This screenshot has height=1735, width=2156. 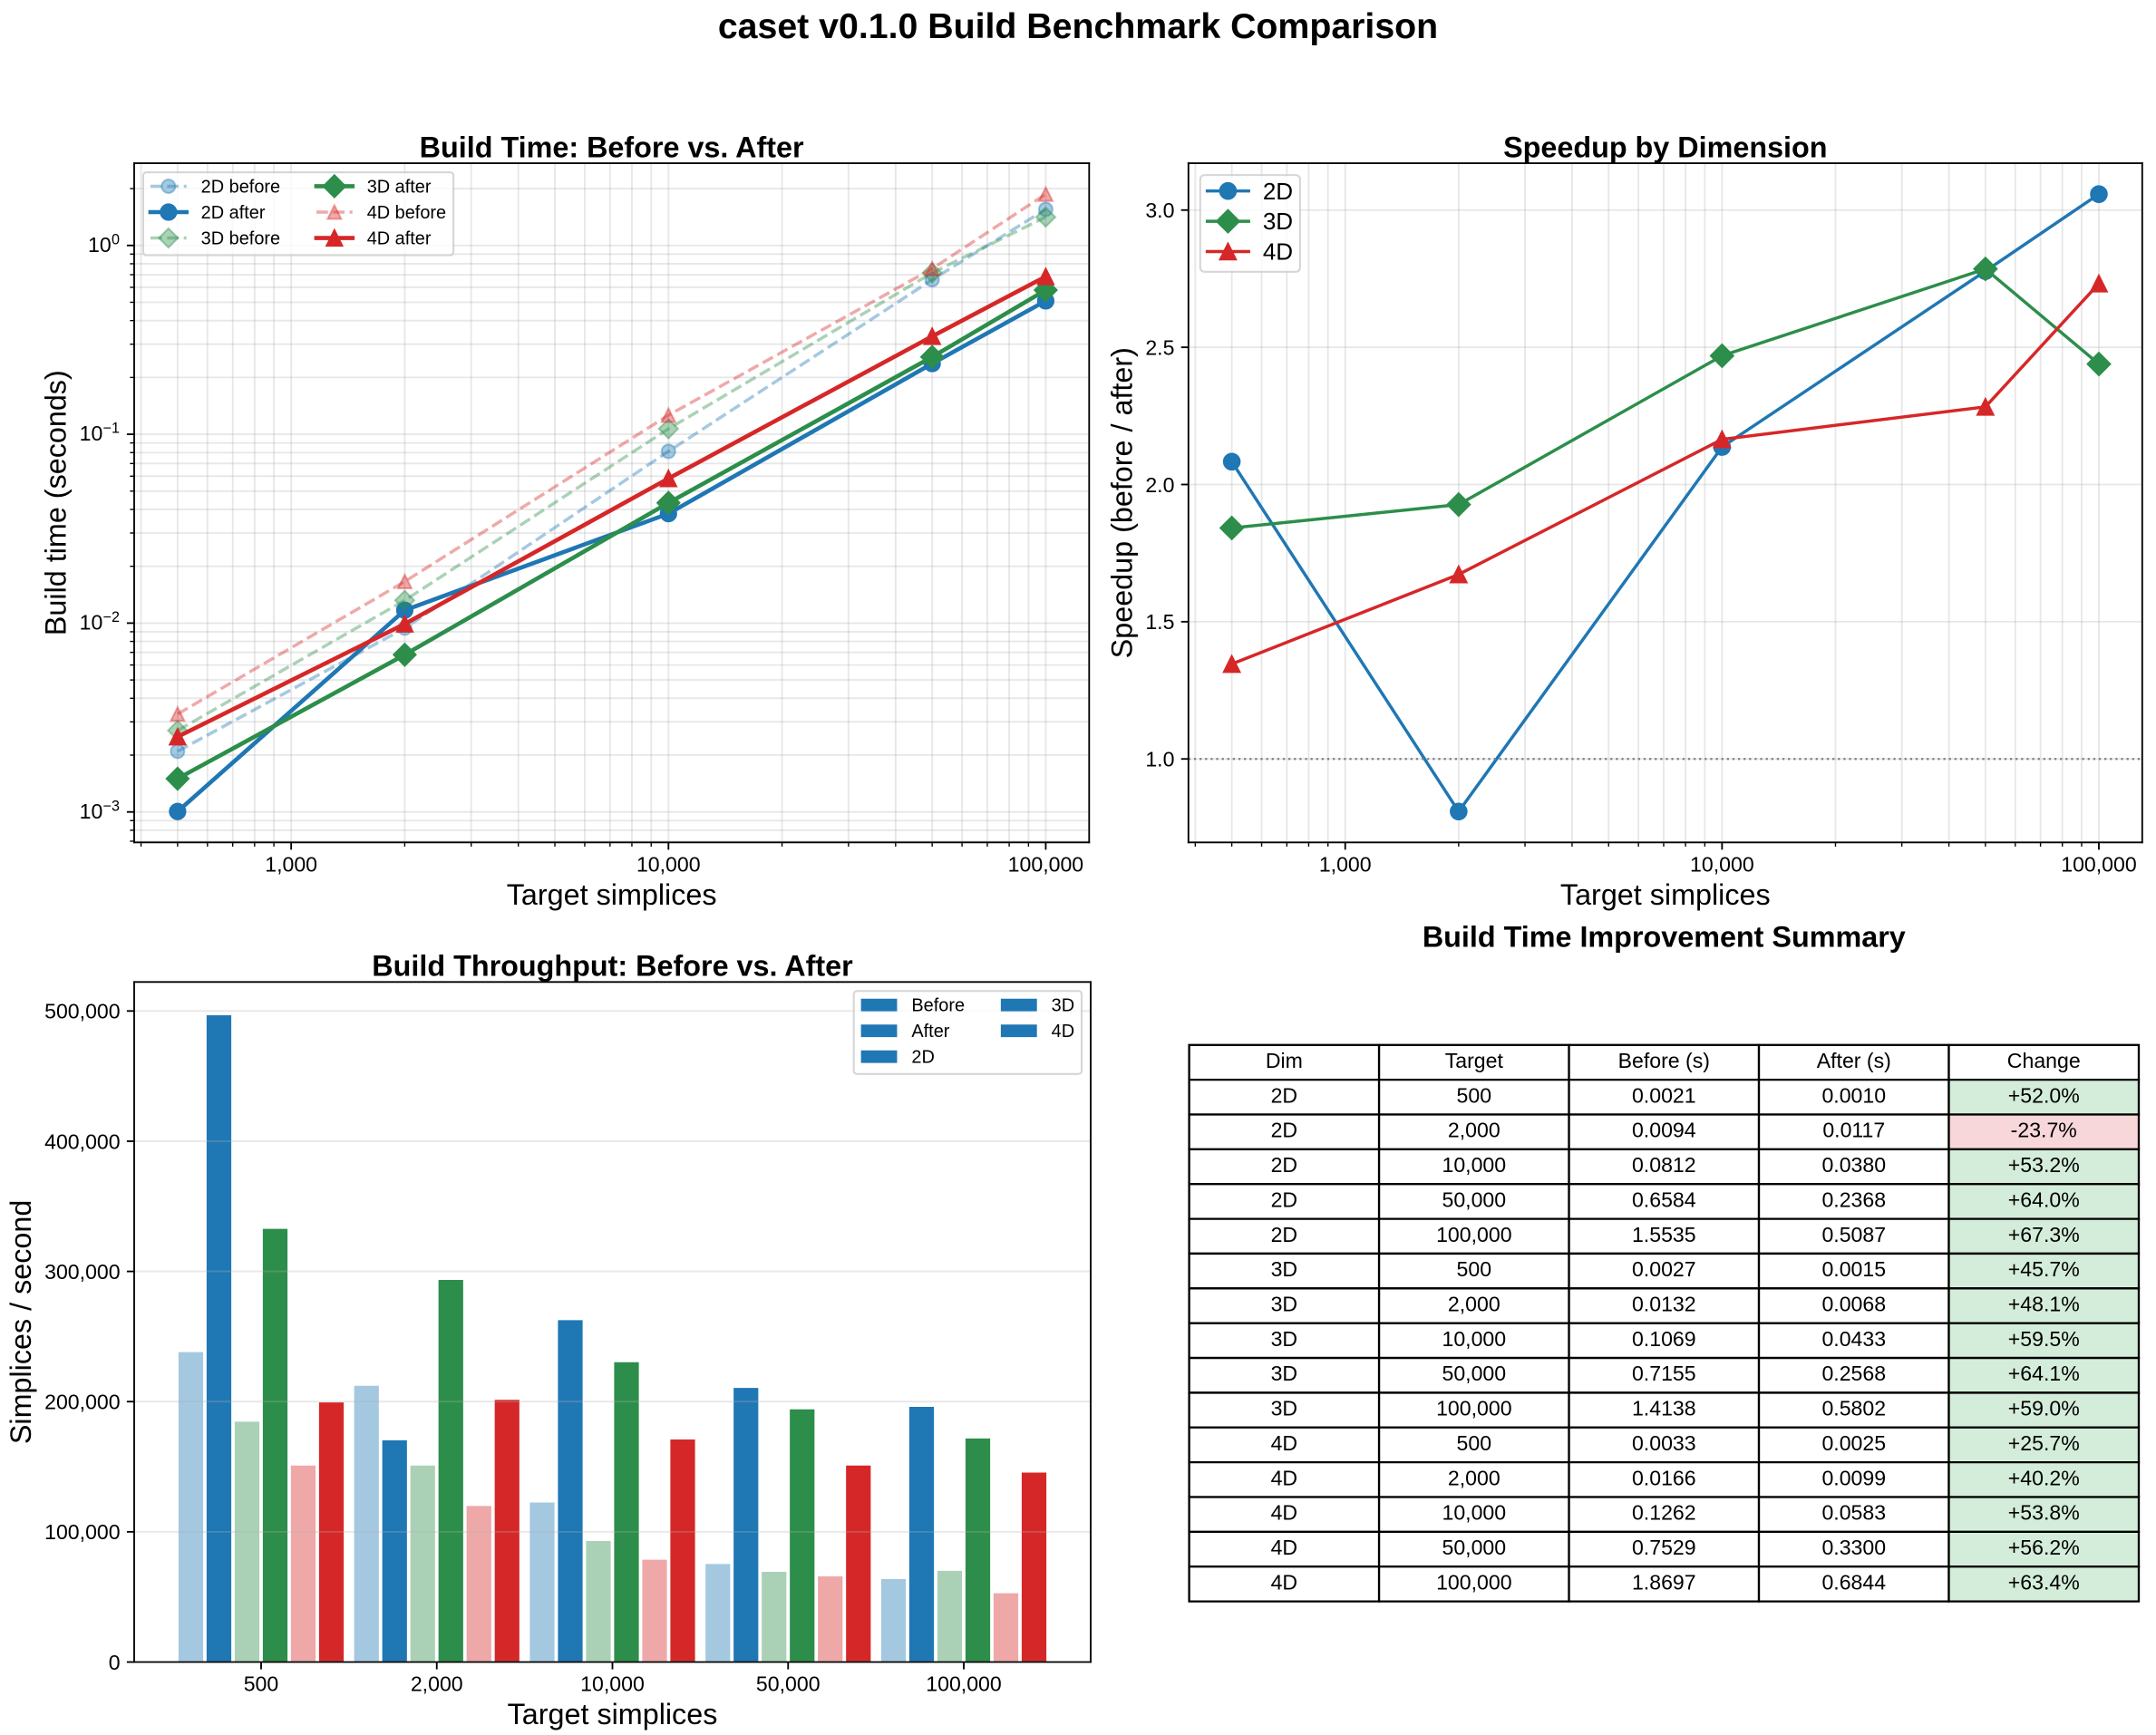 I want to click on svg-text: 0.7155, so click(x=1664, y=1374).